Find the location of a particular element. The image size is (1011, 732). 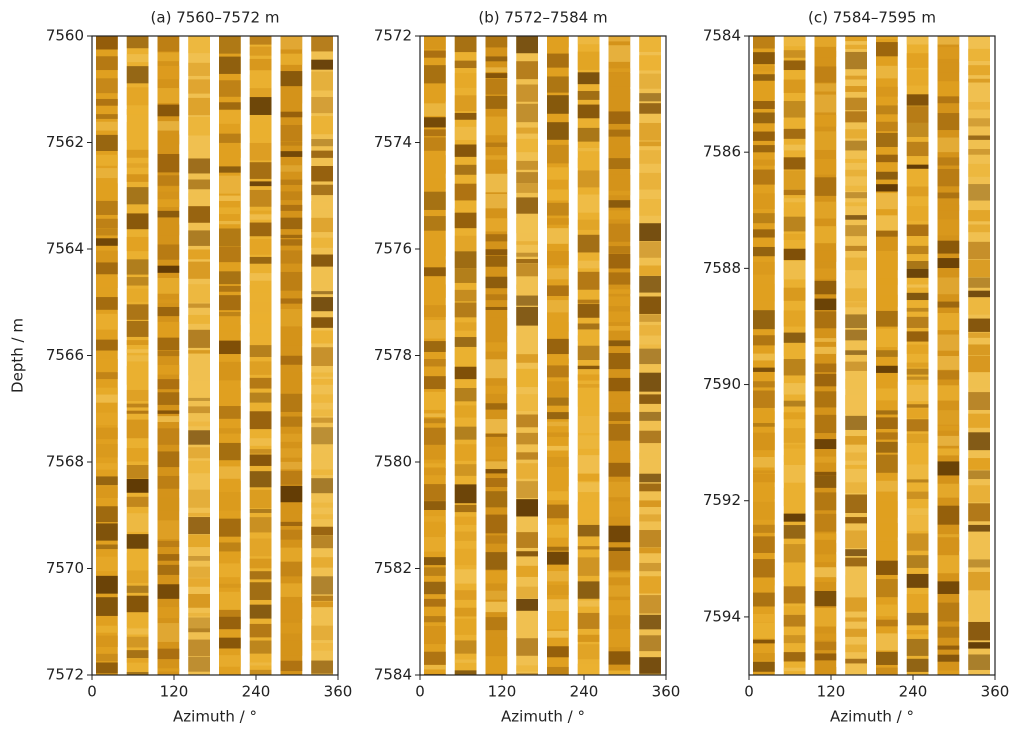

image-pad is located at coordinates (948, 355).